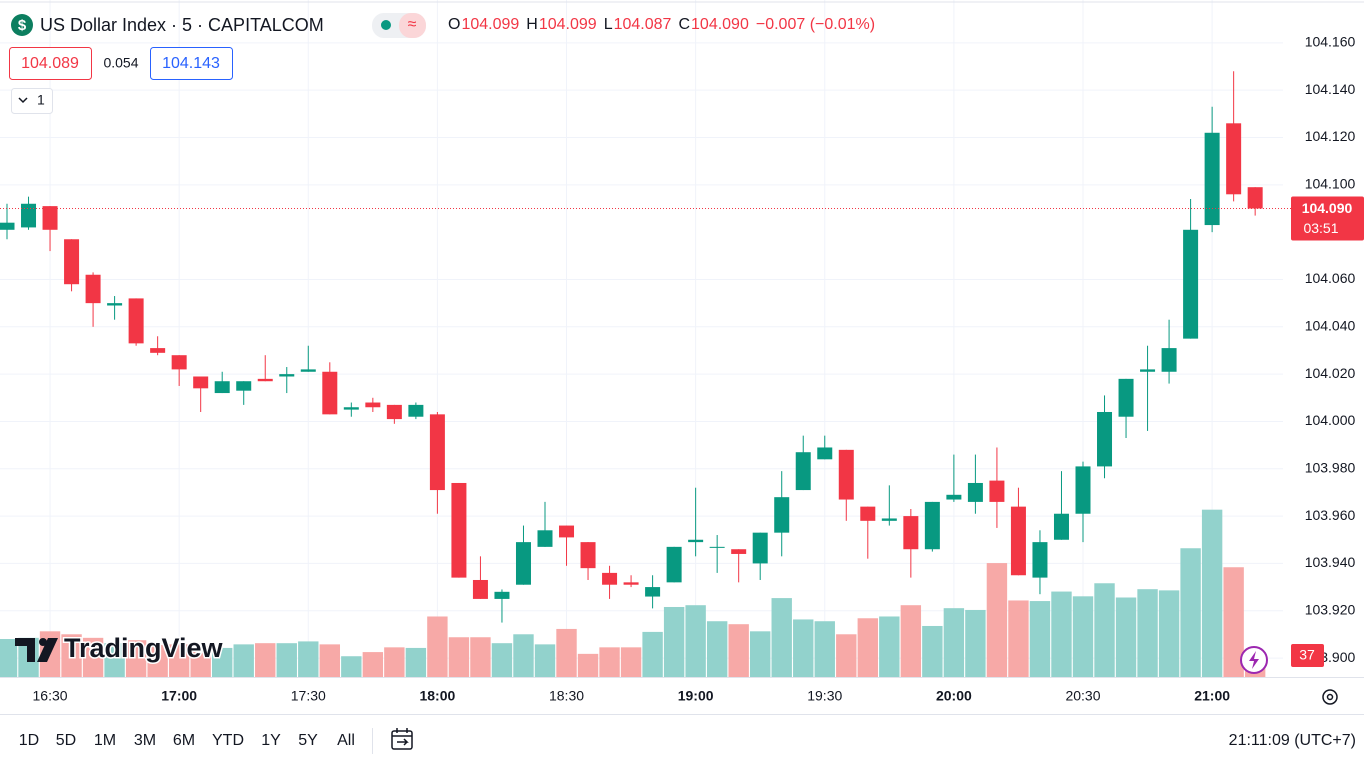 This screenshot has height=759, width=1364. What do you see at coordinates (32, 101) in the screenshot?
I see `interval-dropdown` at bounding box center [32, 101].